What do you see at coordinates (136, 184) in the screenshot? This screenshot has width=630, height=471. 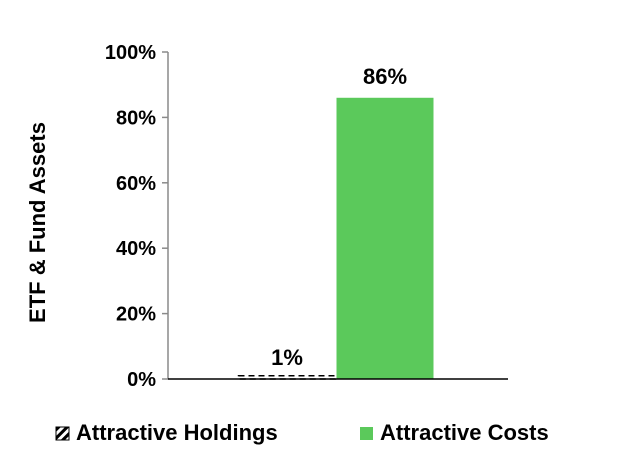 I see `y-tick-label: 60%` at bounding box center [136, 184].